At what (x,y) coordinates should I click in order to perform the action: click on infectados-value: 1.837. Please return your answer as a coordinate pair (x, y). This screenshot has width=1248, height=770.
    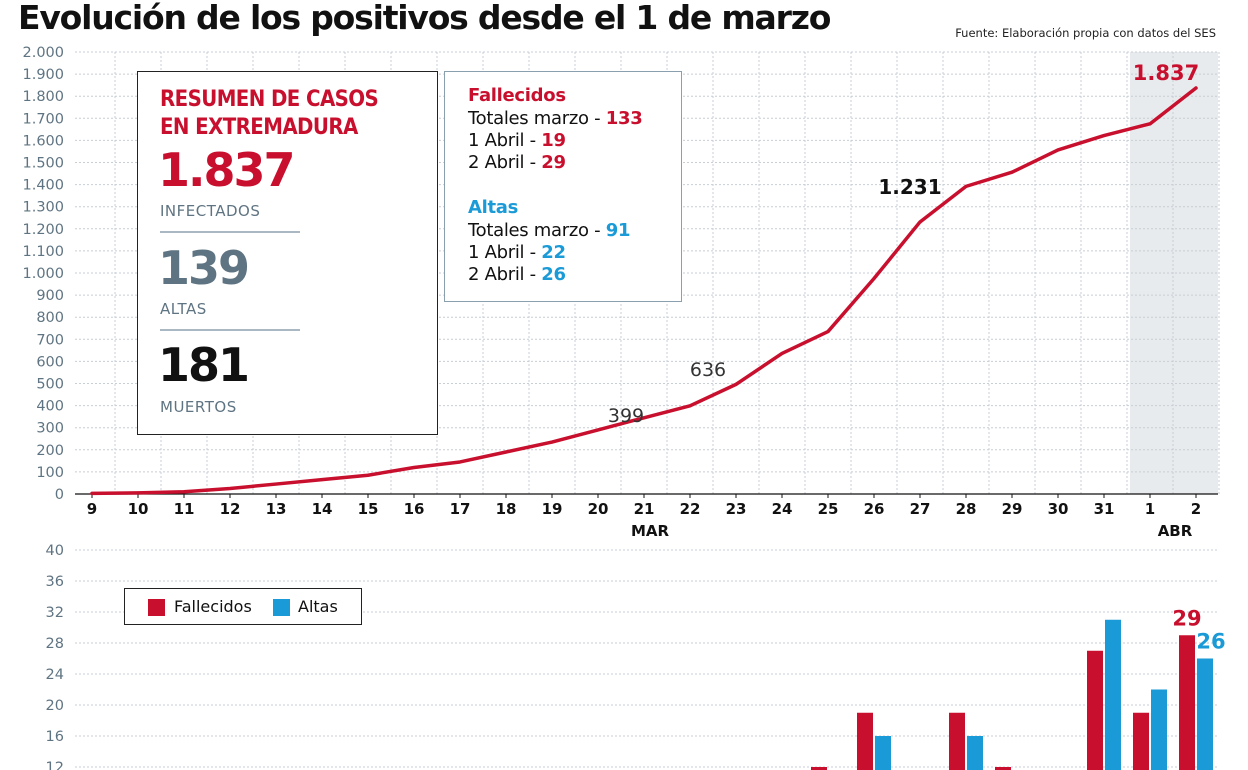
    Looking at the image, I should click on (227, 170).